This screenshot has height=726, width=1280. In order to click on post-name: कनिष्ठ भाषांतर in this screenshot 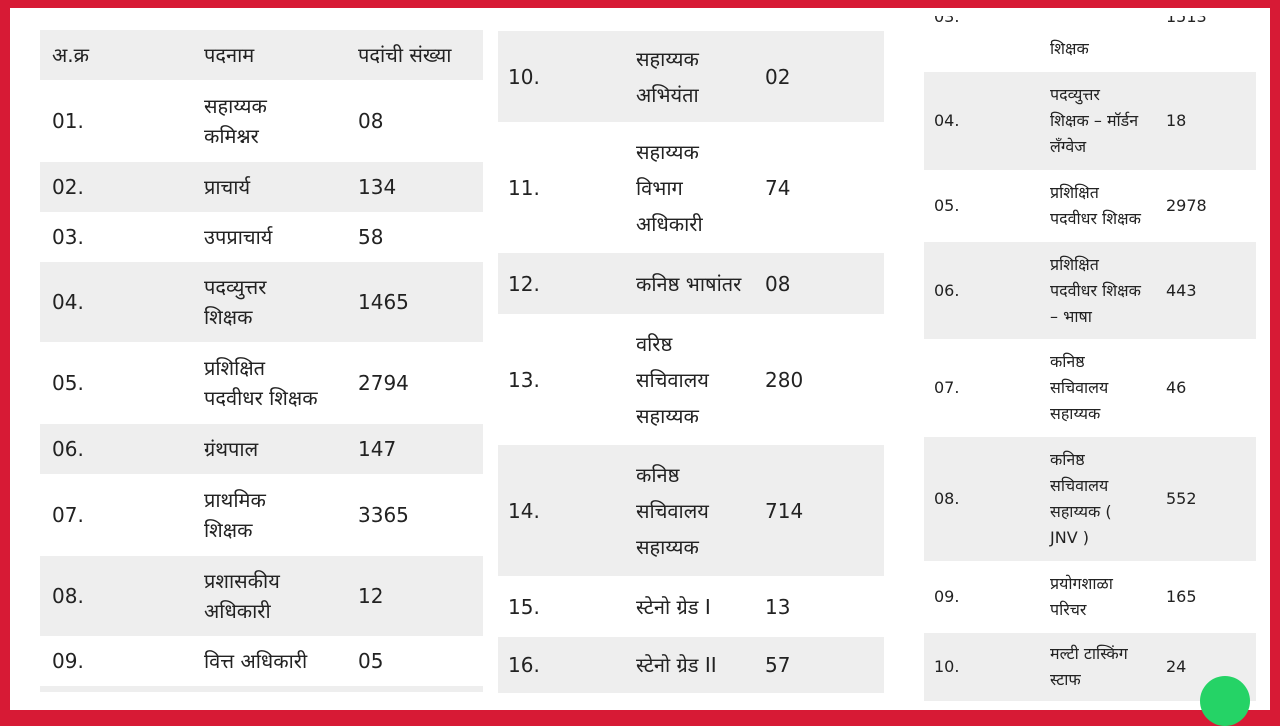, I will do `click(689, 283)`.